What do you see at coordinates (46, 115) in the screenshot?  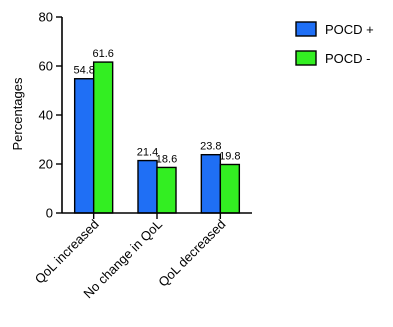 I see `y-tick-label: 40` at bounding box center [46, 115].